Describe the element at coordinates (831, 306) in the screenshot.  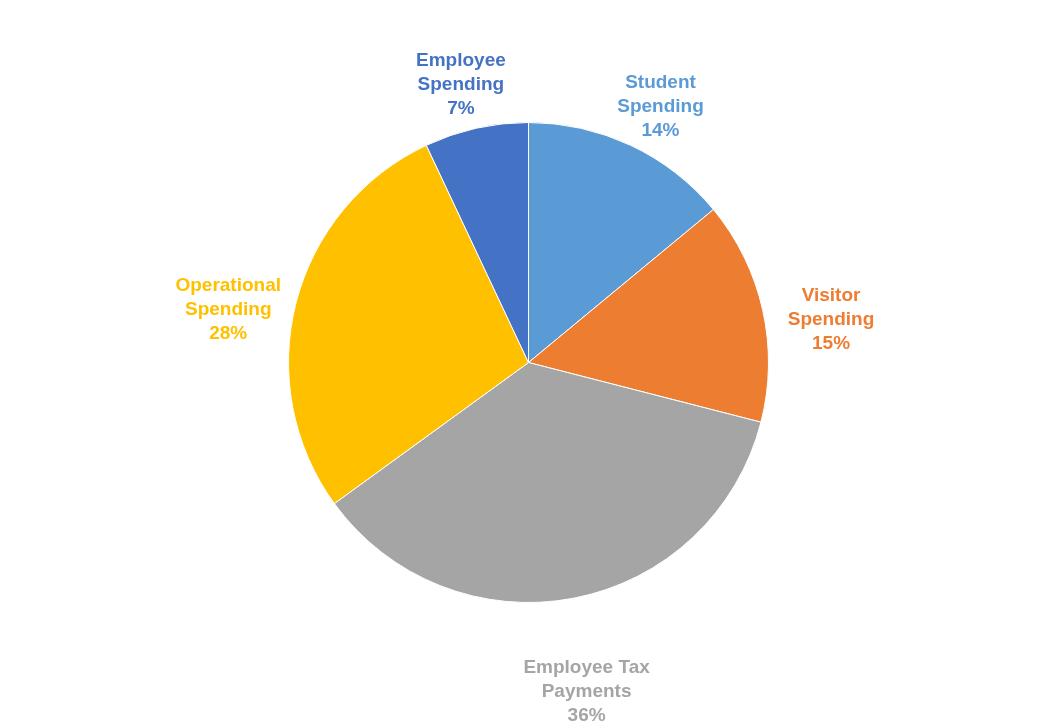
I see `slice-label: Visitor Spending` at that location.